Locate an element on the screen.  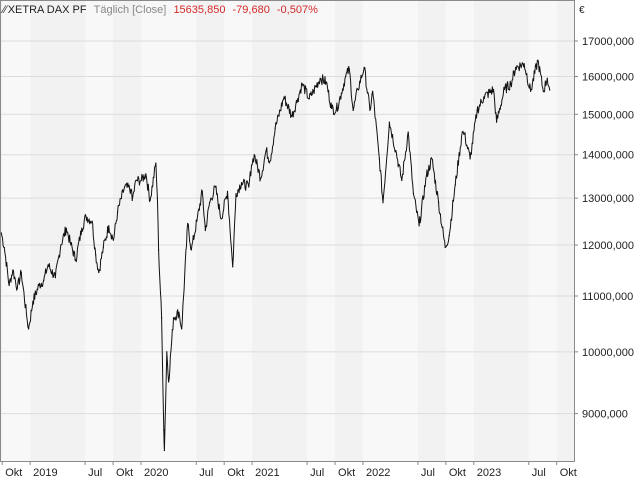
y-tick-label: 15000,000 is located at coordinates (608, 115).